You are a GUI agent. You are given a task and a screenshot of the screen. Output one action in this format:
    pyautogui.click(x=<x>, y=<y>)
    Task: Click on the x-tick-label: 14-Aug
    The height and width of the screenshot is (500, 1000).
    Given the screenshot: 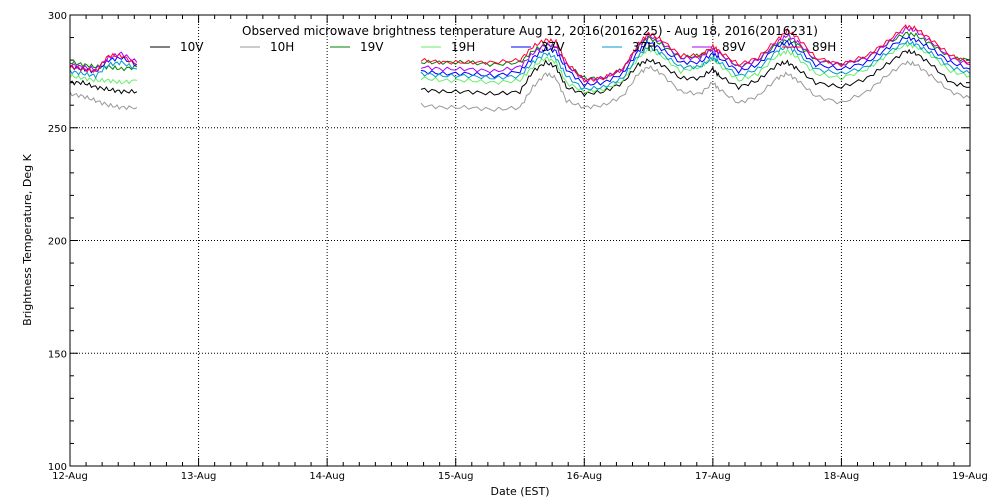 What is the action you would take?
    pyautogui.click(x=327, y=476)
    